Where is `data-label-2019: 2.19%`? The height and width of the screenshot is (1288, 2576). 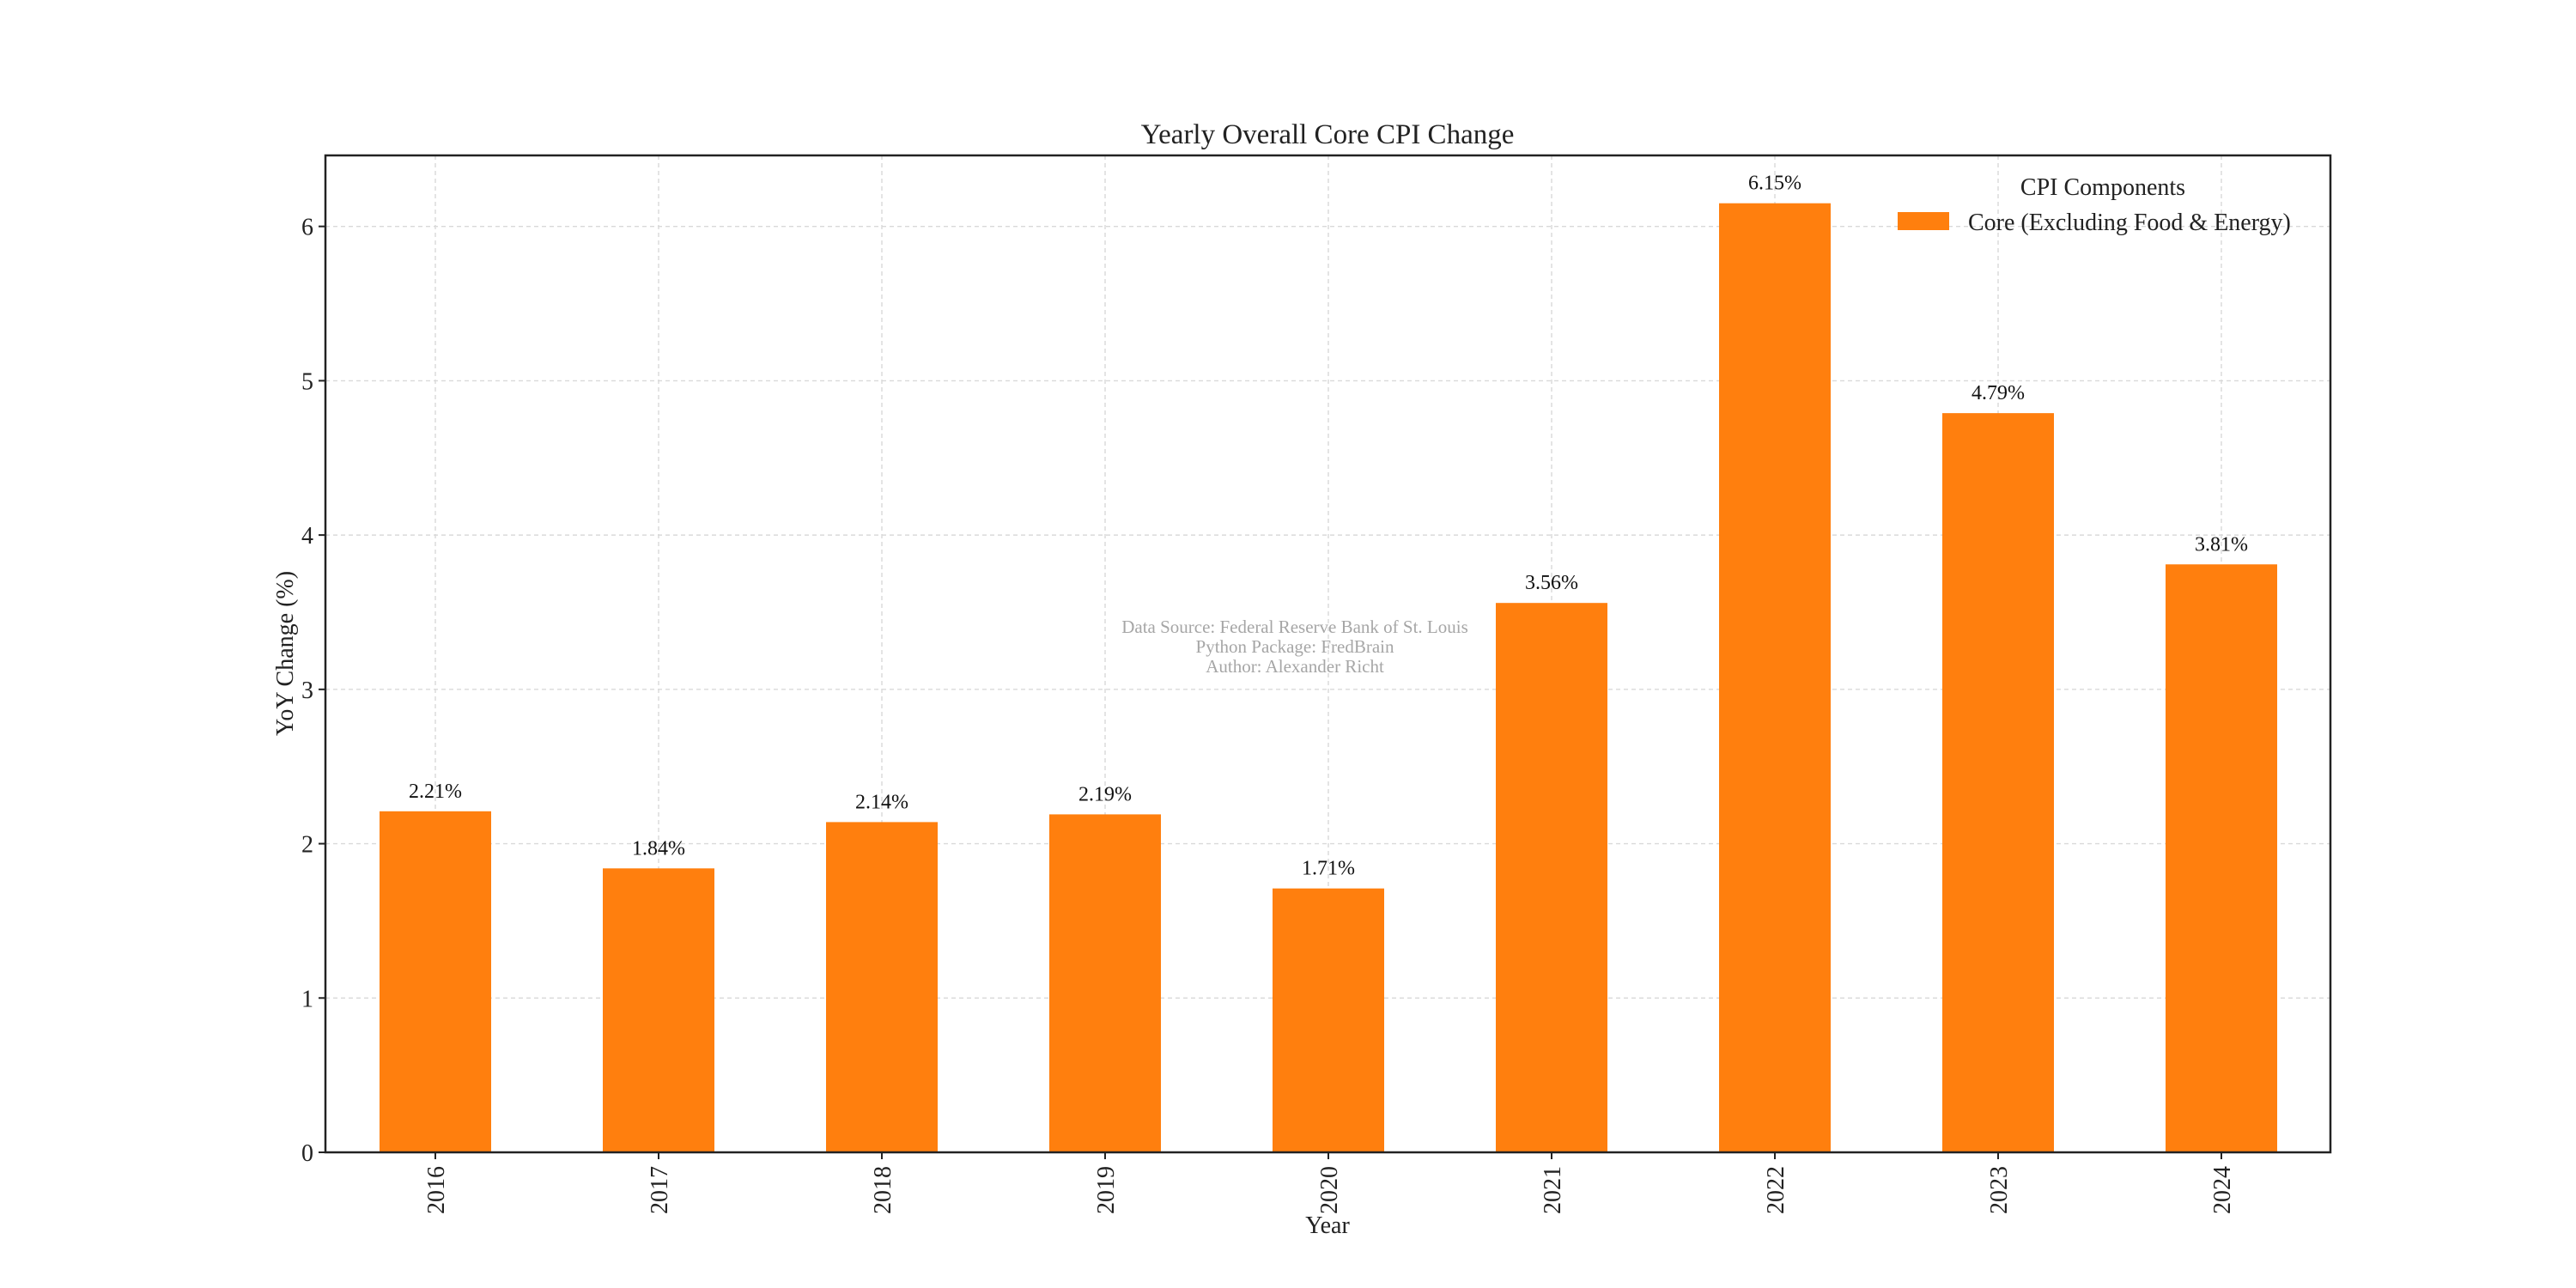 data-label-2019: 2.19% is located at coordinates (1105, 794).